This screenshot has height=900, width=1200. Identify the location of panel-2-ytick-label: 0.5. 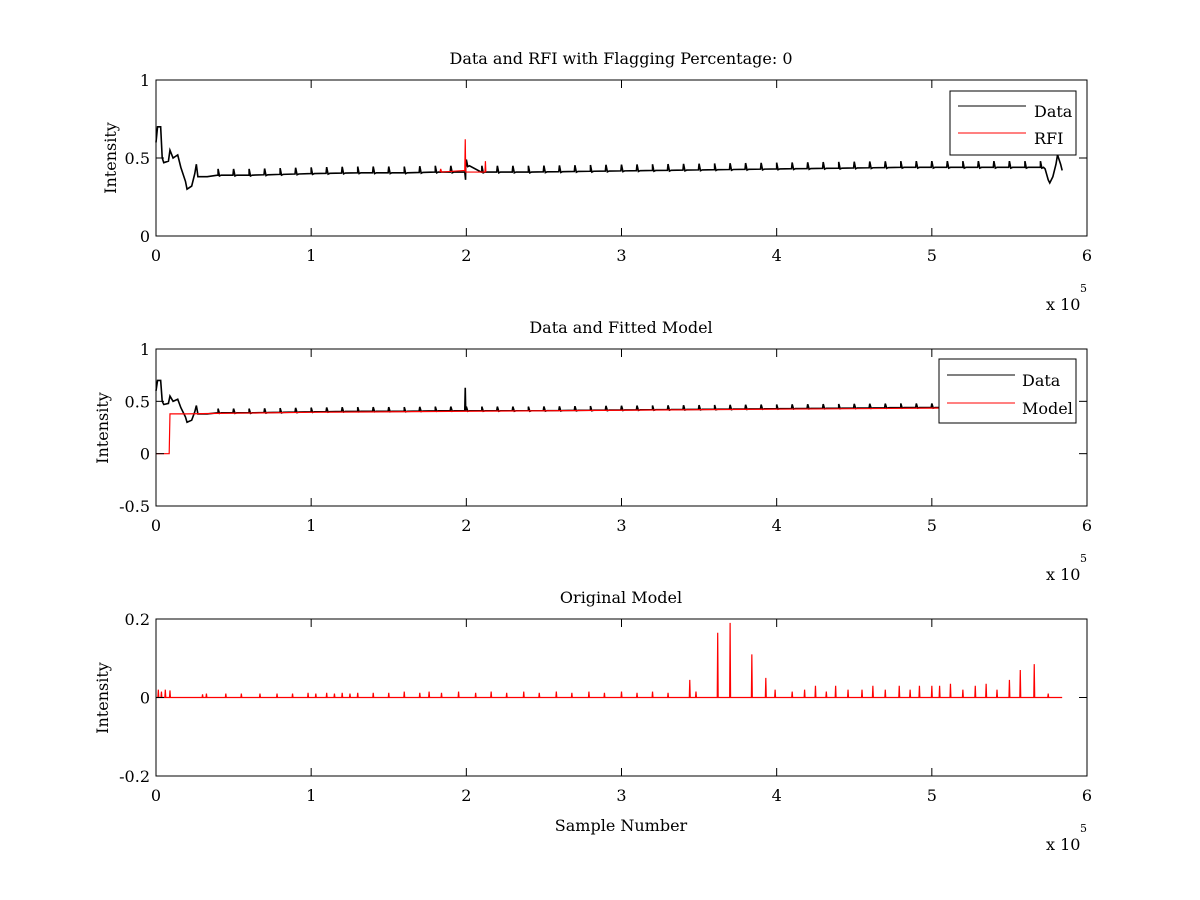
(137, 401).